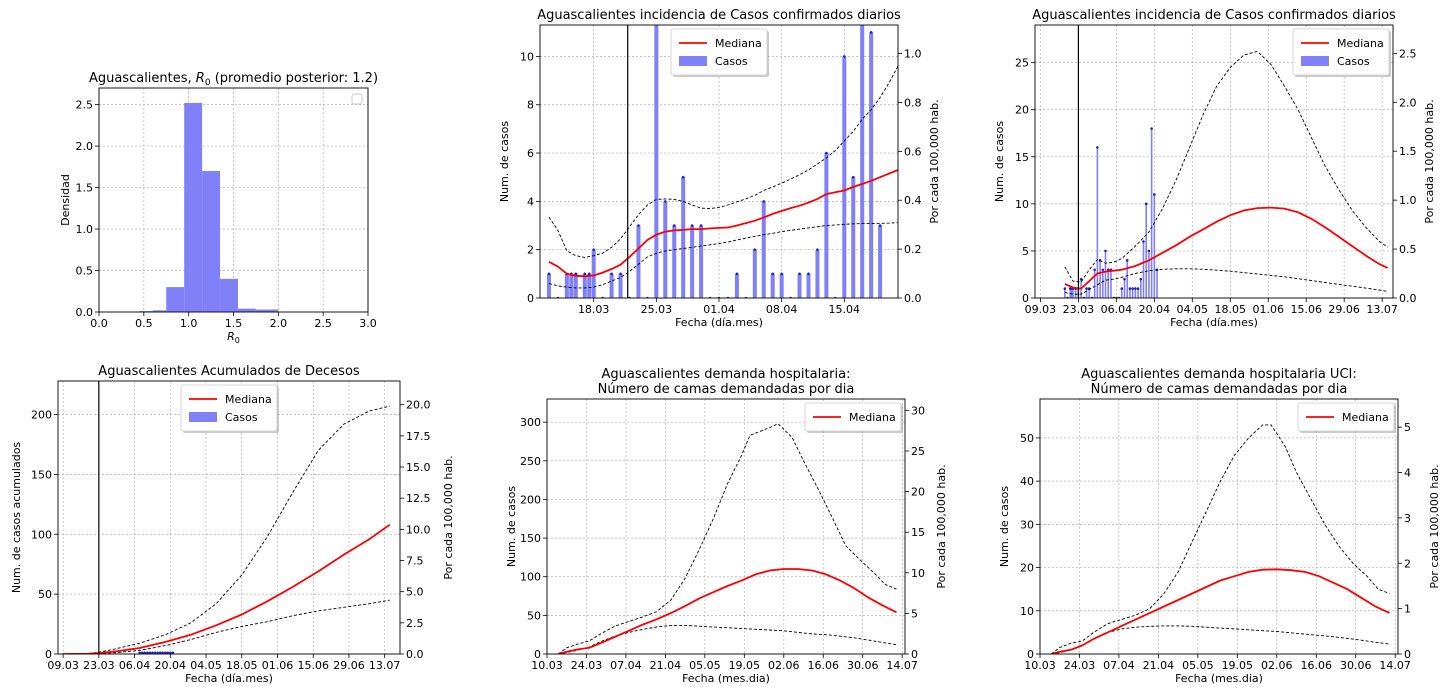 The height and width of the screenshot is (687, 1440). I want to click on title-part: R, so click(200, 78).